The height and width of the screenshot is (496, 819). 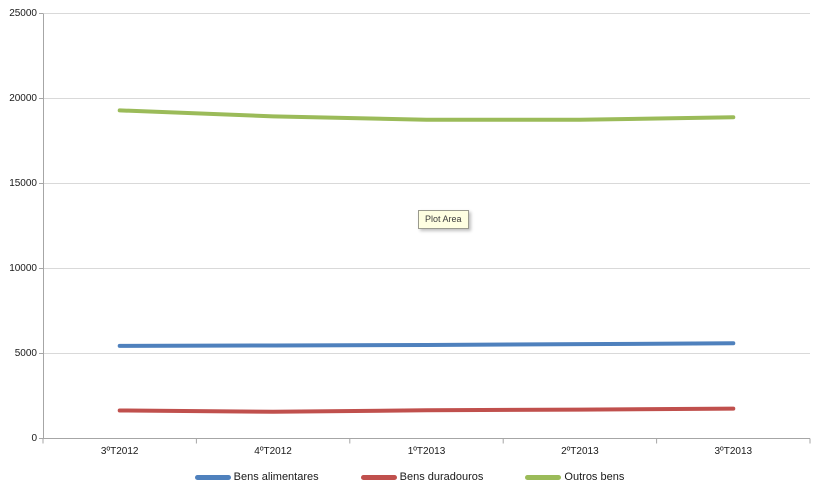 I want to click on plot-area-tooltip-label: Plot Area, so click(x=443, y=219).